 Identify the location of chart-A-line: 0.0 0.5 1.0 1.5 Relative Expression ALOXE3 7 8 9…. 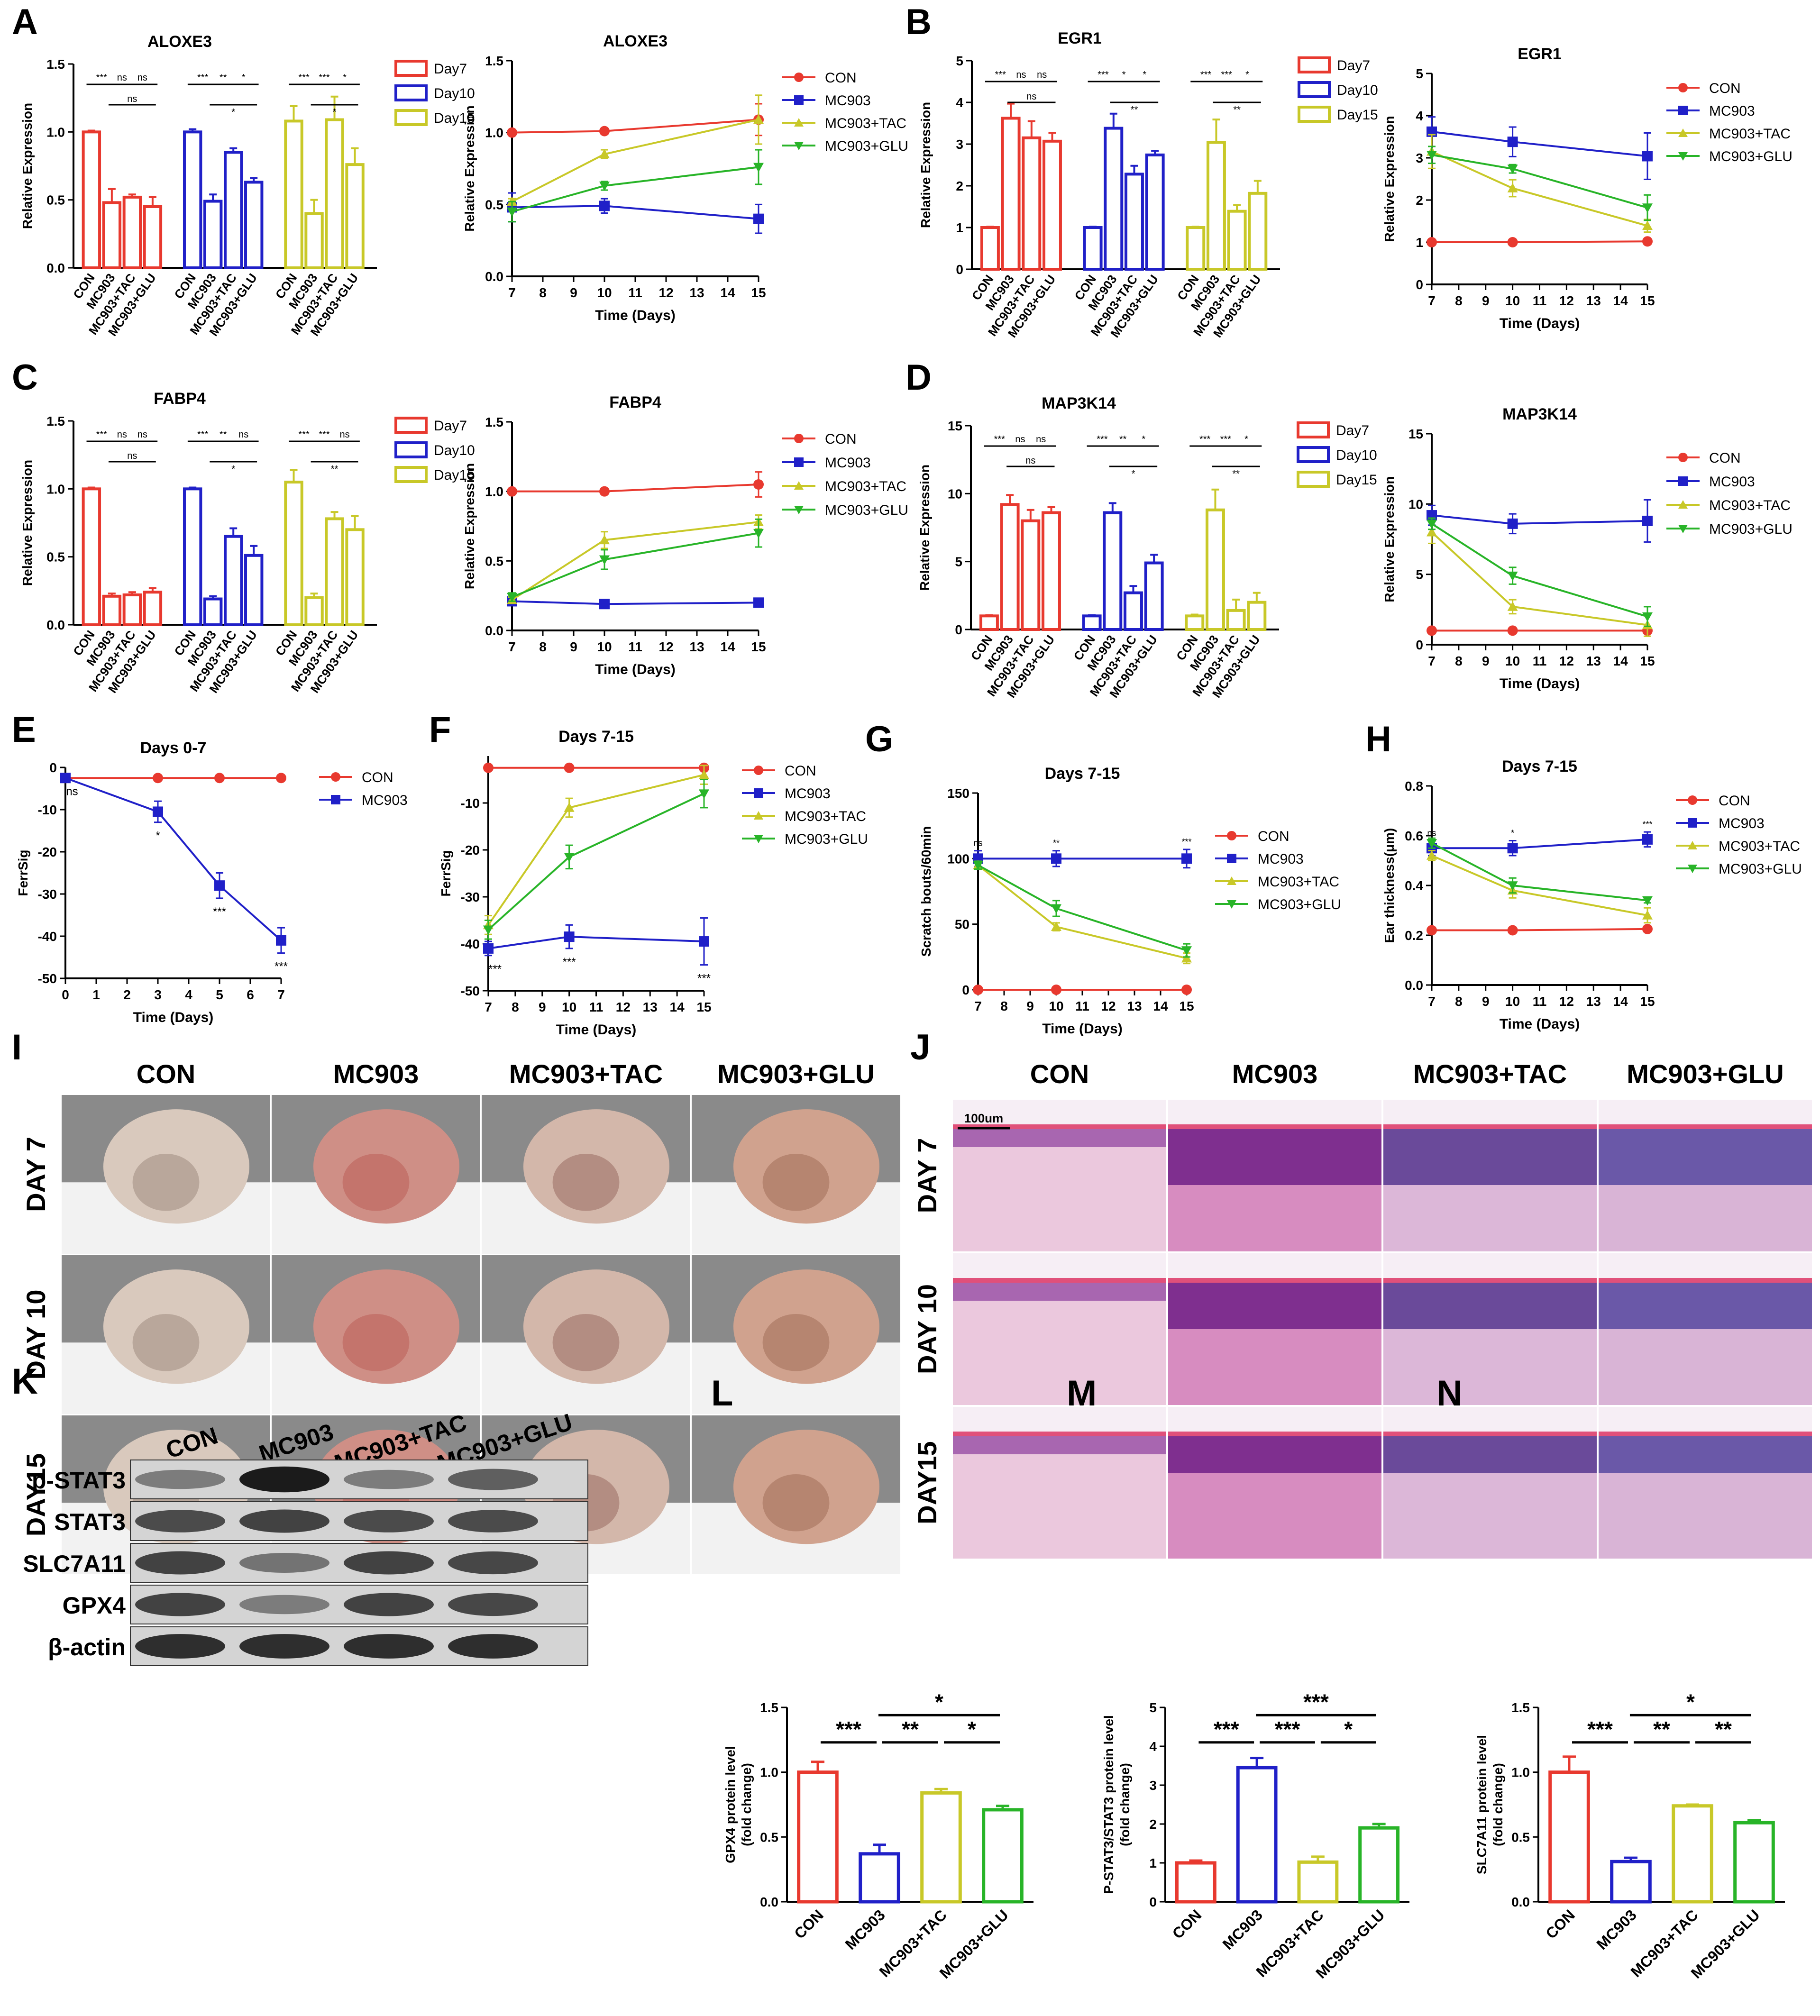
(685, 177).